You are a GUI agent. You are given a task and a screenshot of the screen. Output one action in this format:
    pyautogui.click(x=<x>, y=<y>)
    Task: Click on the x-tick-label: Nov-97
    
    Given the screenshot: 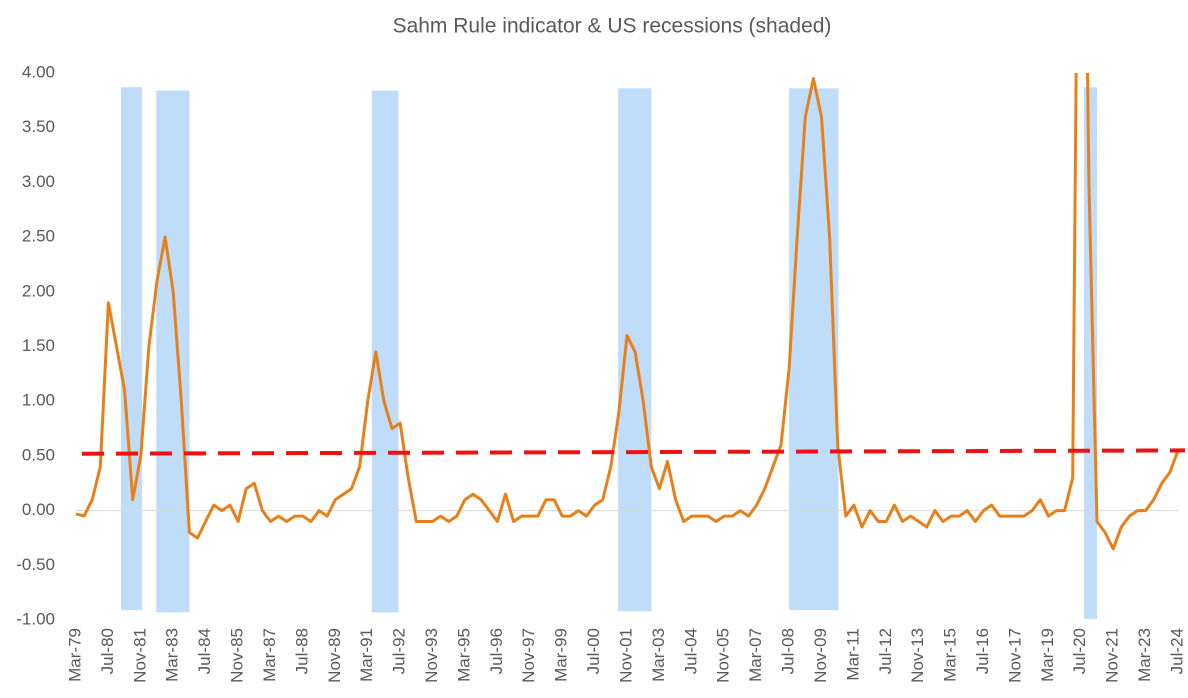 What is the action you would take?
    pyautogui.click(x=528, y=655)
    